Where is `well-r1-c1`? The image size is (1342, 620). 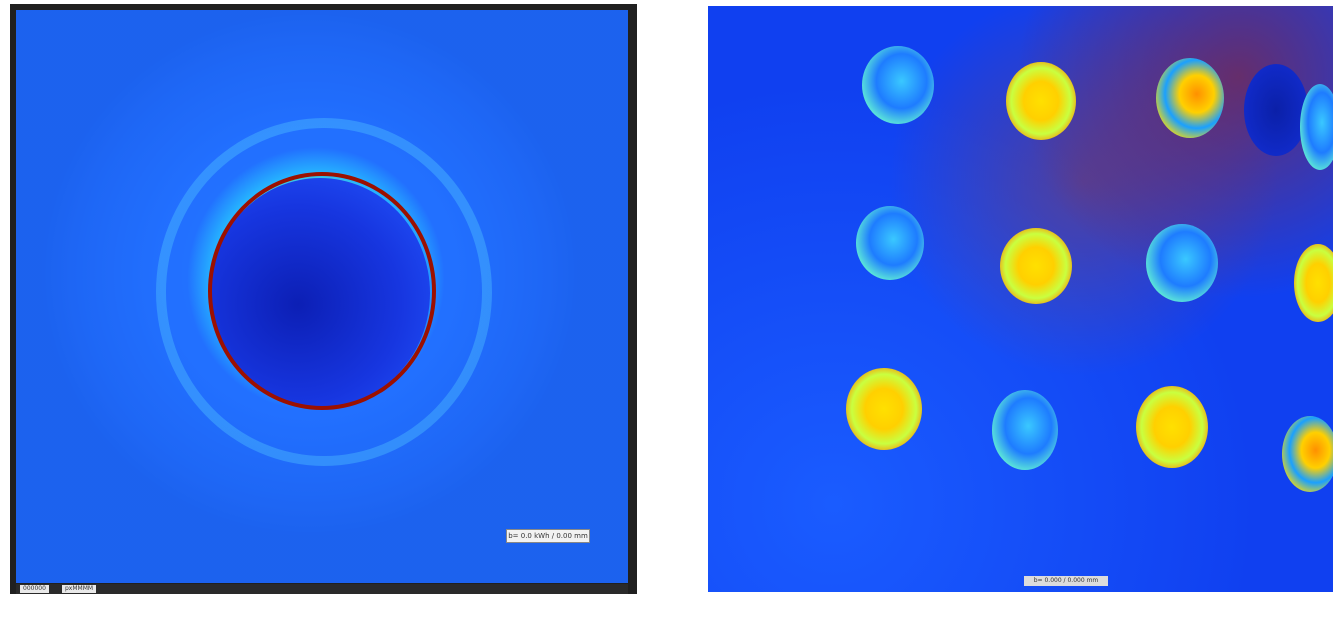
well-r1-c1 is located at coordinates (898, 85).